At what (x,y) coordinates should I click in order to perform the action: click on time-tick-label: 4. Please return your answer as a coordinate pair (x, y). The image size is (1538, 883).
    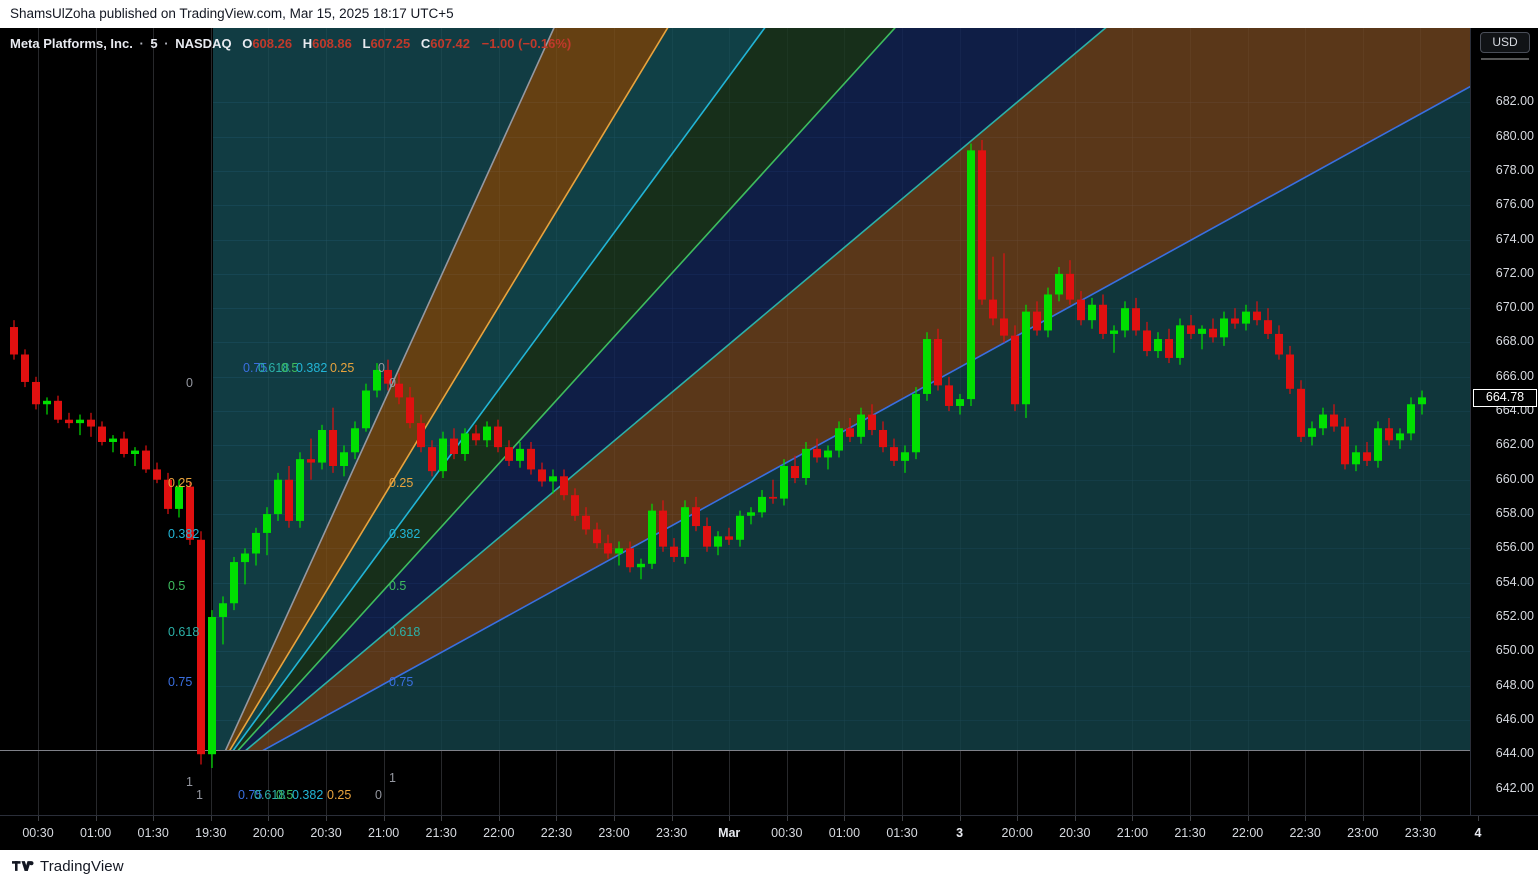
    Looking at the image, I should click on (1478, 833).